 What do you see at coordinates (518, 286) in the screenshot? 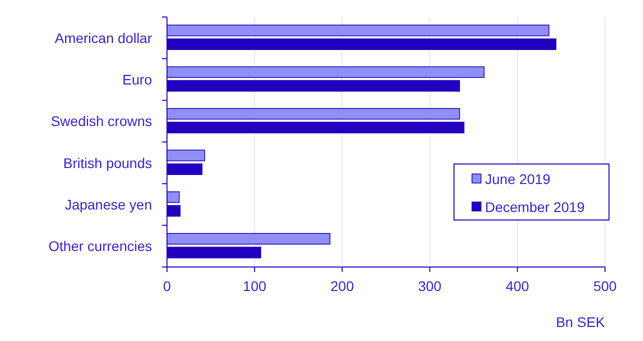
I see `x-tick-label: 400` at bounding box center [518, 286].